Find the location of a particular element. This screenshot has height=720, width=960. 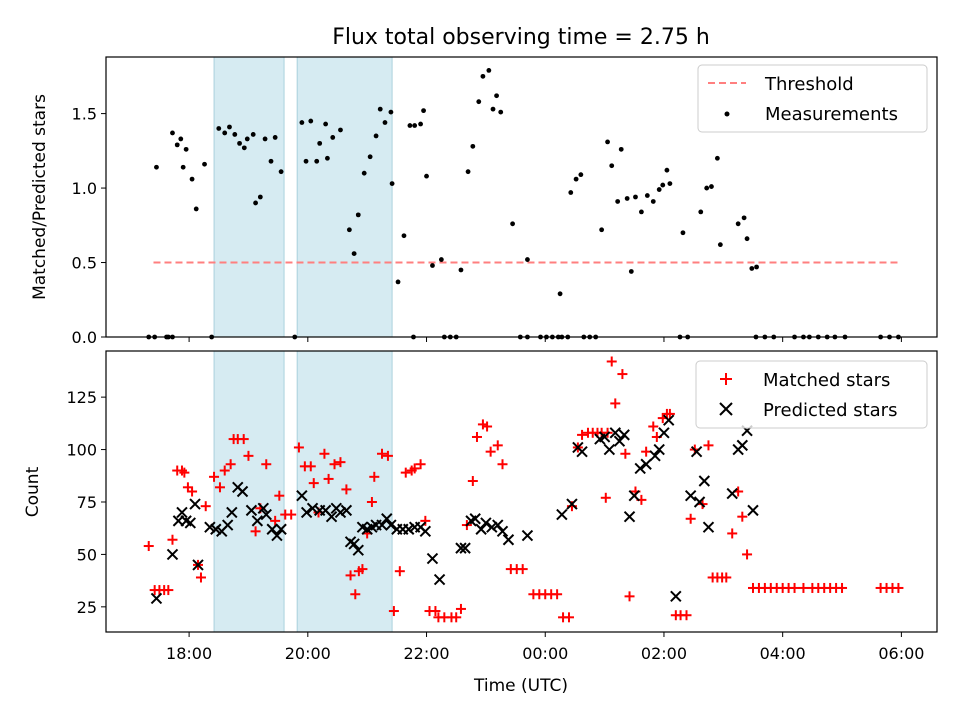

y-tick-label: 50 is located at coordinates (87, 554).